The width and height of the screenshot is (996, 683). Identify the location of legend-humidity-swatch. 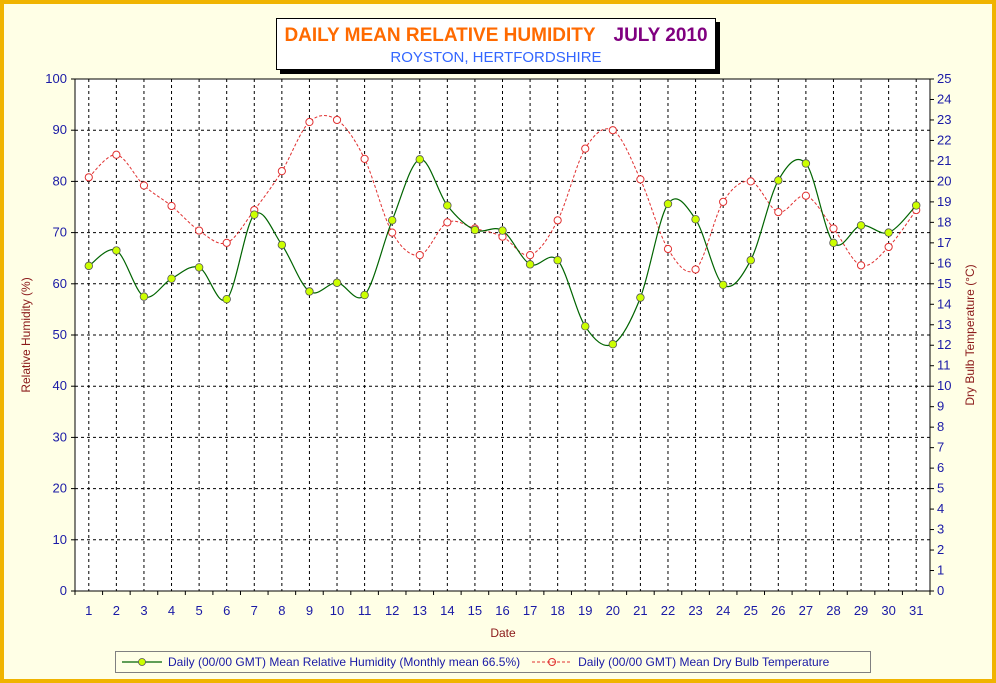
(142, 662).